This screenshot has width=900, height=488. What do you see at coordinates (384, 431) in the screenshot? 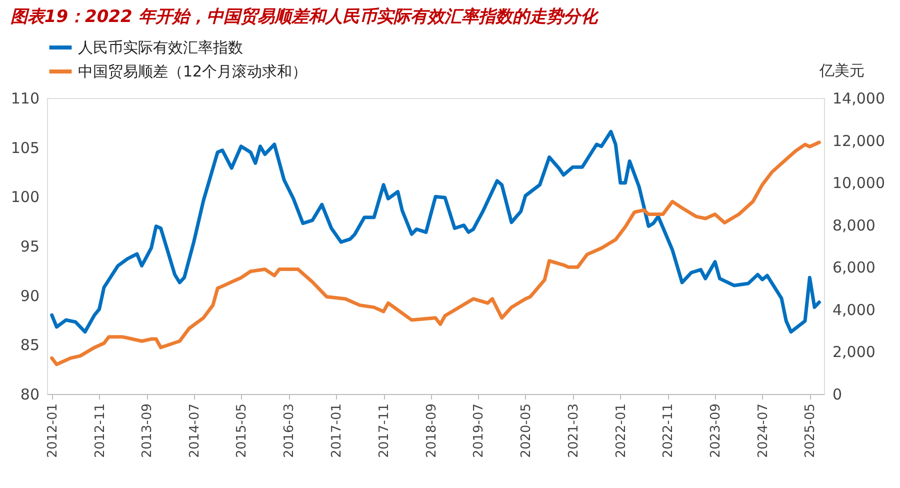
I see `x-tick-label: 2017-11` at bounding box center [384, 431].